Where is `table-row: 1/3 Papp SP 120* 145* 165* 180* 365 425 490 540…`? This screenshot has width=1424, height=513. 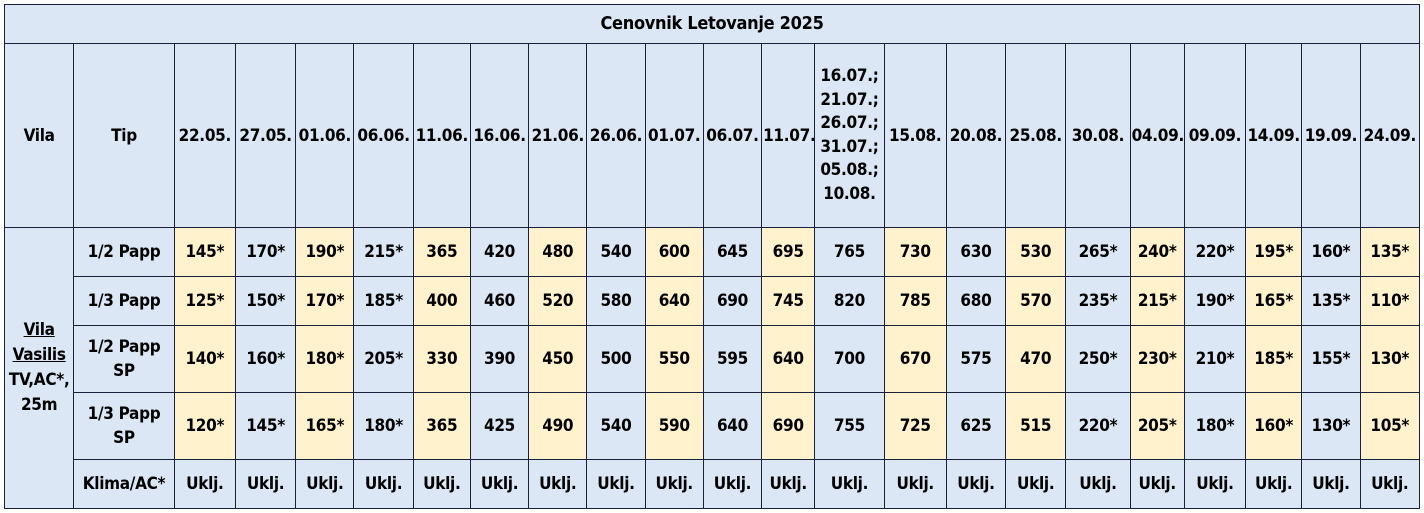 table-row: 1/3 Papp SP 120* 145* 165* 180* 365 425 490 540… is located at coordinates (713, 426).